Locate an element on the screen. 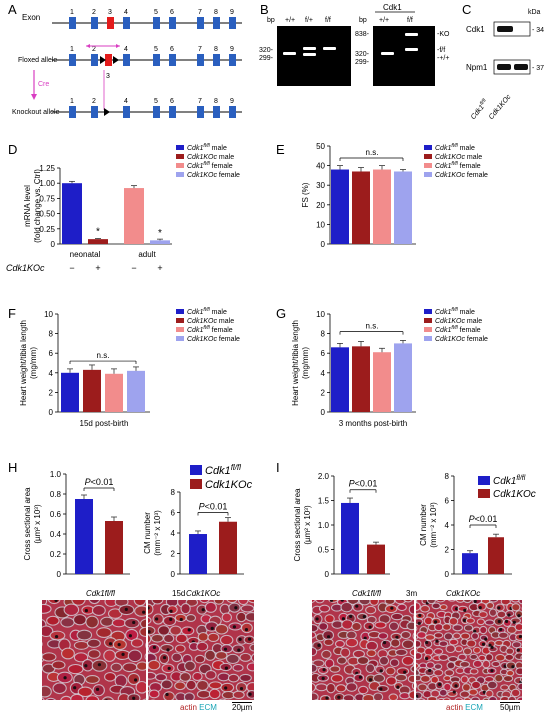 The height and width of the screenshot is (718, 550). y-tick-label: 8 is located at coordinates (323, 334).